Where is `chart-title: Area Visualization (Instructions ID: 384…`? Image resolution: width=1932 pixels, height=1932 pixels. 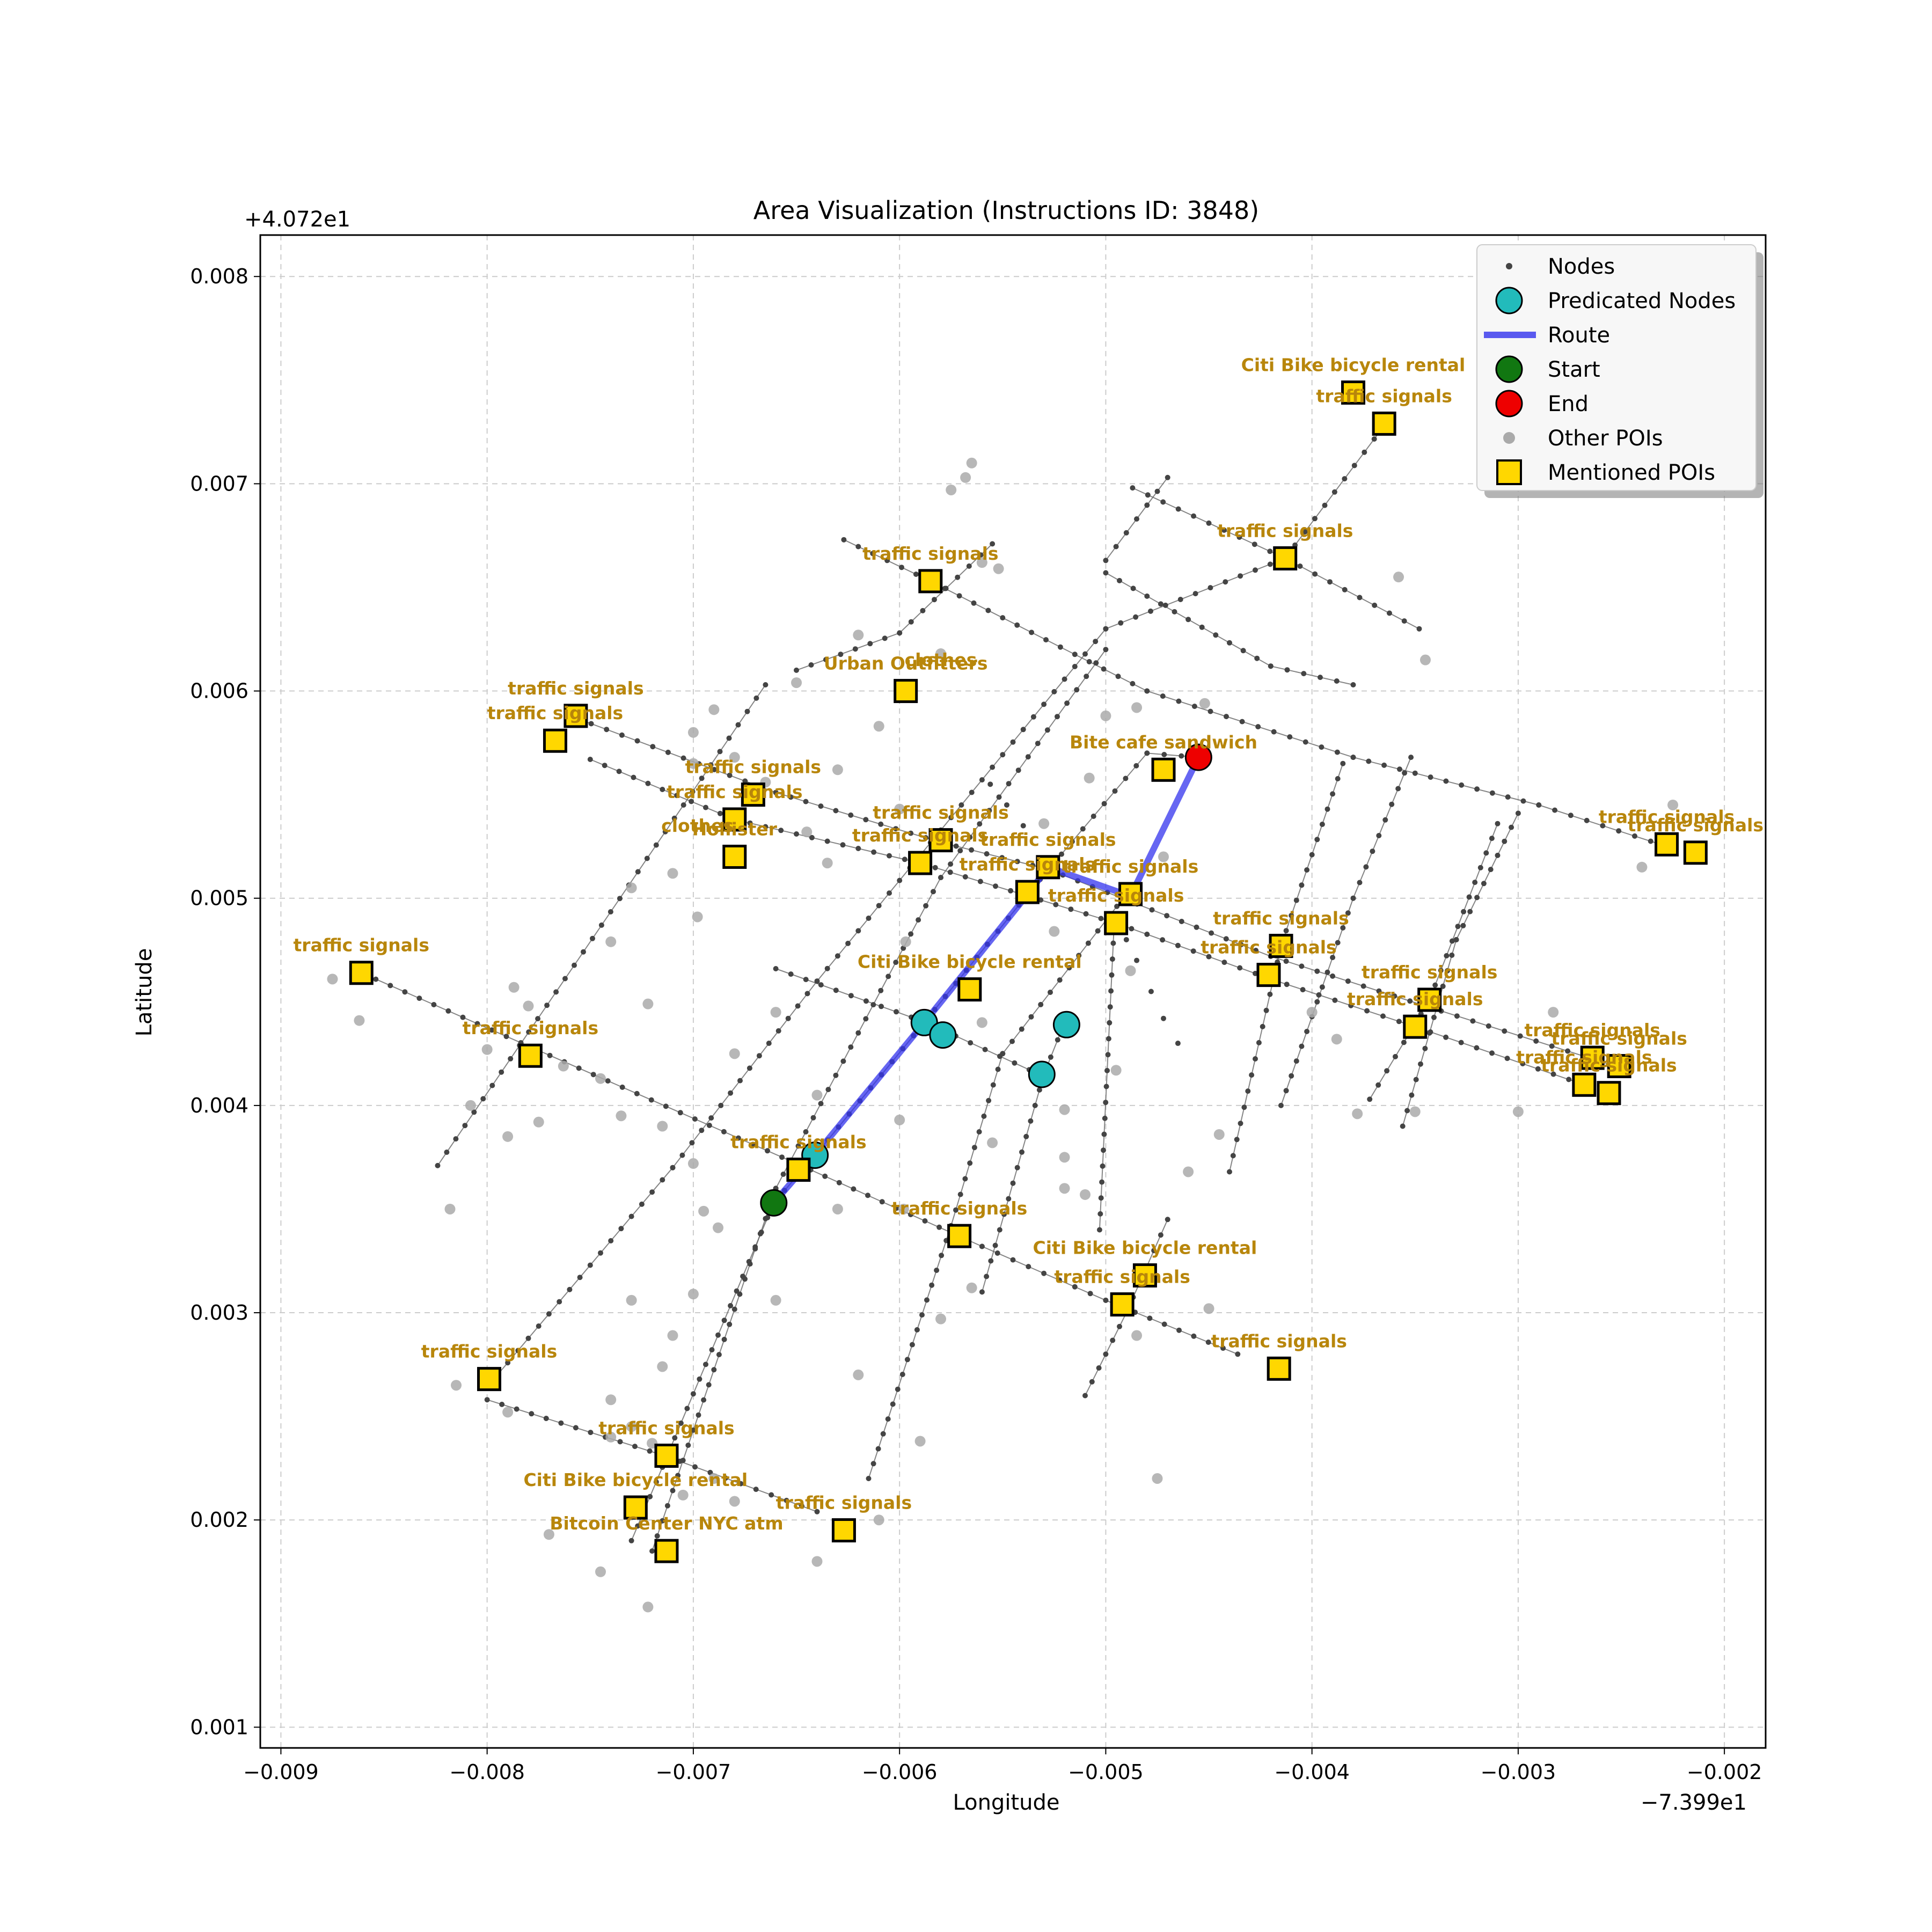
chart-title: Area Visualization (Instructions ID: 384… is located at coordinates (1006, 210).